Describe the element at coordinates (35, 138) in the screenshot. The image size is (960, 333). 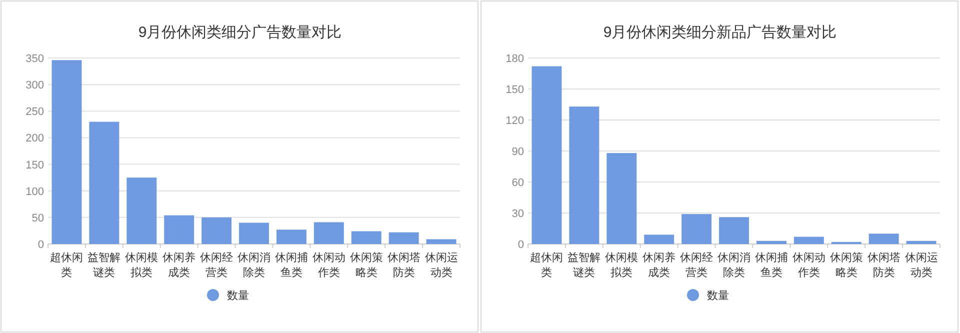
I see `y-tick-label: 200` at that location.